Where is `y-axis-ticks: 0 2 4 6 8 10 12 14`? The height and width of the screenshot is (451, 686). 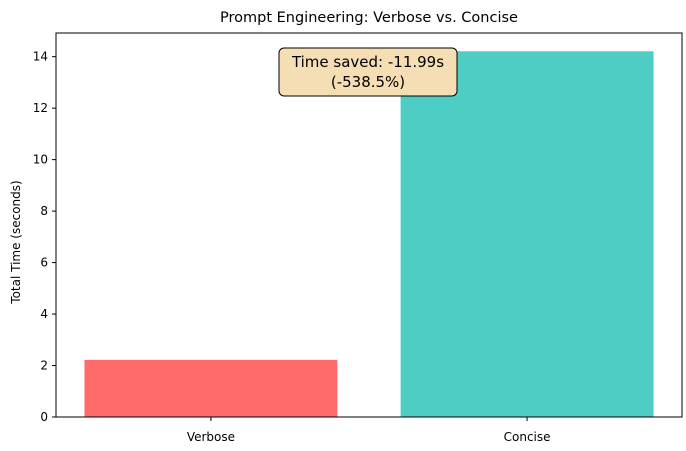 y-axis-ticks: 0 2 4 6 8 10 12 14 is located at coordinates (44, 237).